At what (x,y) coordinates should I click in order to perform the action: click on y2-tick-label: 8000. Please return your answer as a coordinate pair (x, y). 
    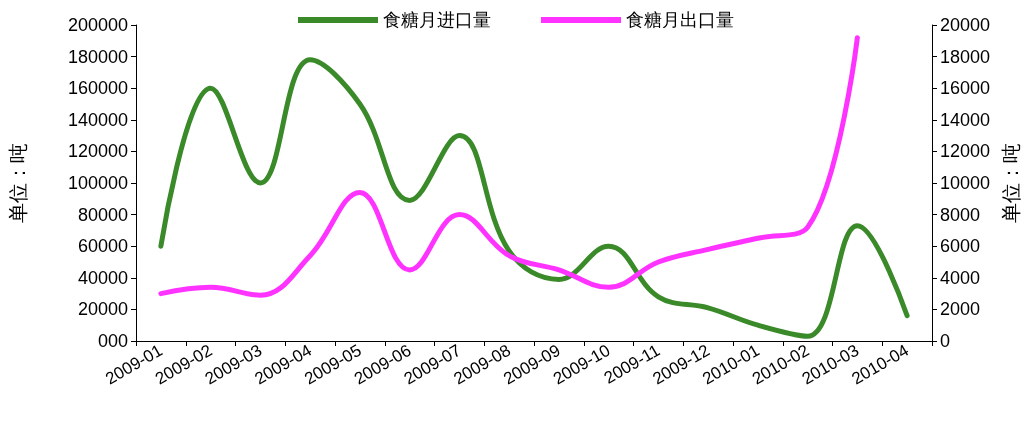
    Looking at the image, I should click on (960, 214).